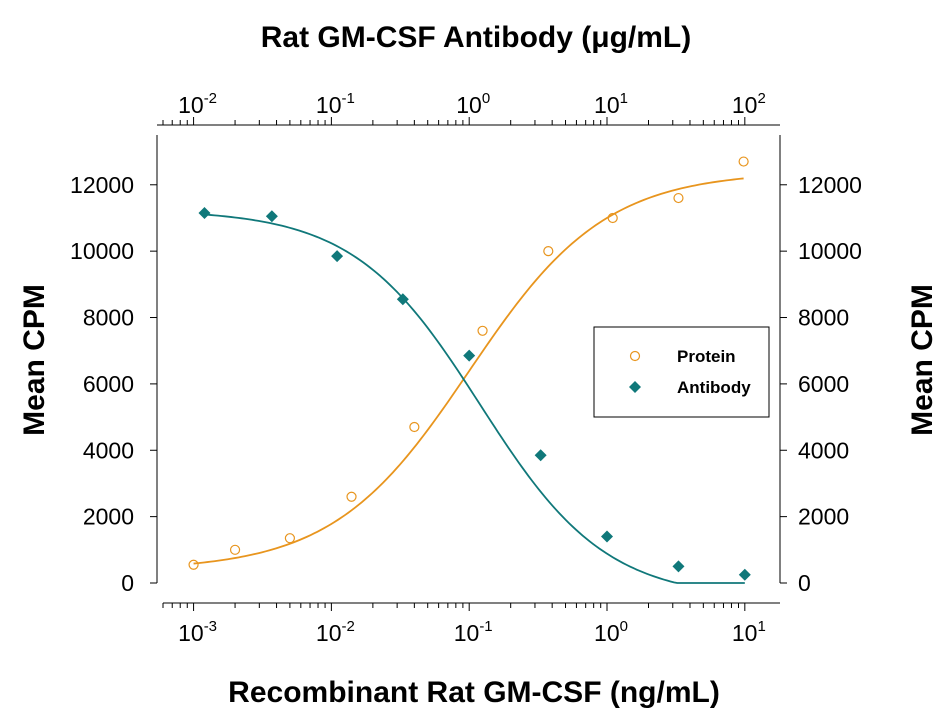 The height and width of the screenshot is (717, 951). I want to click on top-axis-title: Rat GM-CSF Antibody (μg/mL), so click(476, 37).